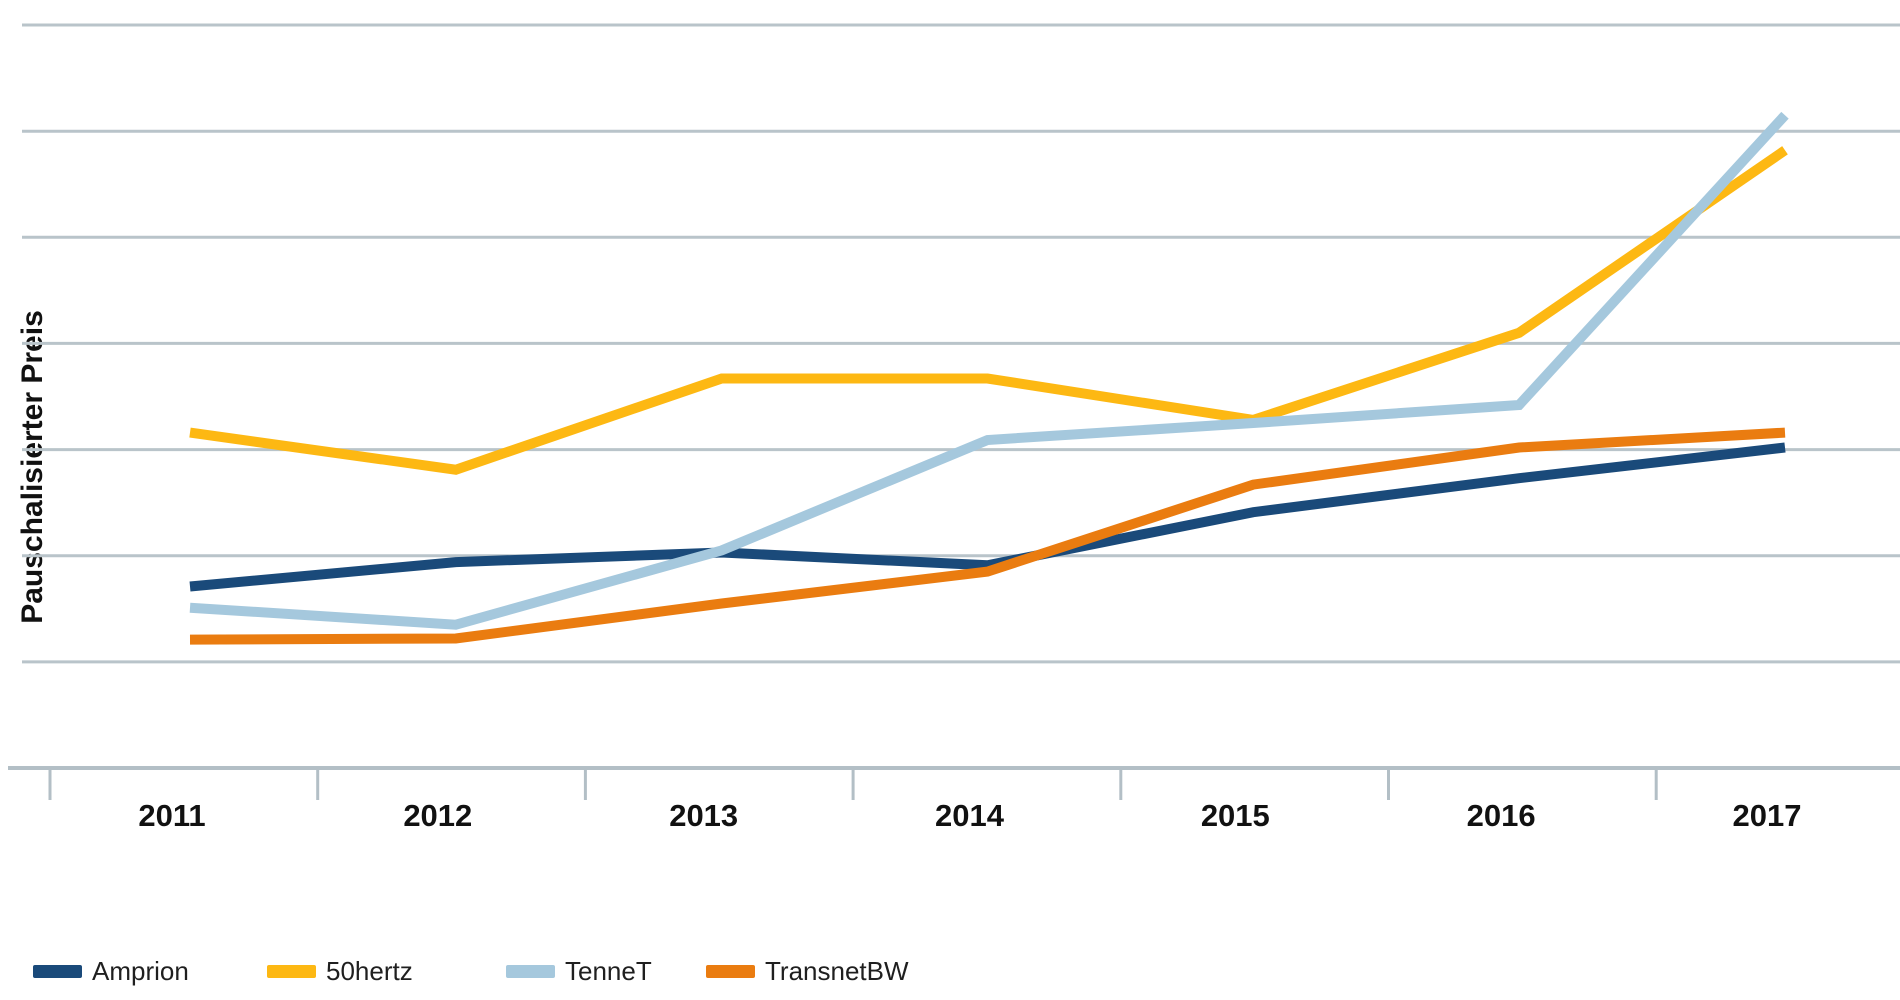  What do you see at coordinates (171, 815) in the screenshot?
I see `x-tick-label-2011: 2011` at bounding box center [171, 815].